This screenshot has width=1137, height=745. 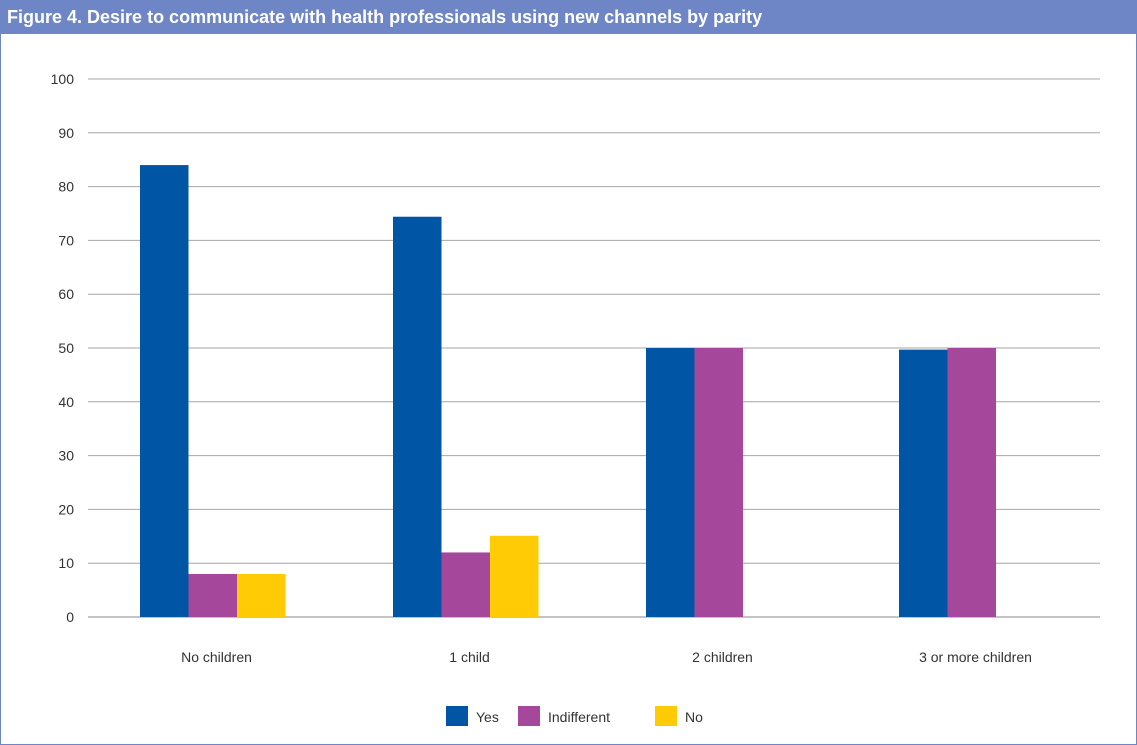 I want to click on legend-swatch-no, so click(x=666, y=716).